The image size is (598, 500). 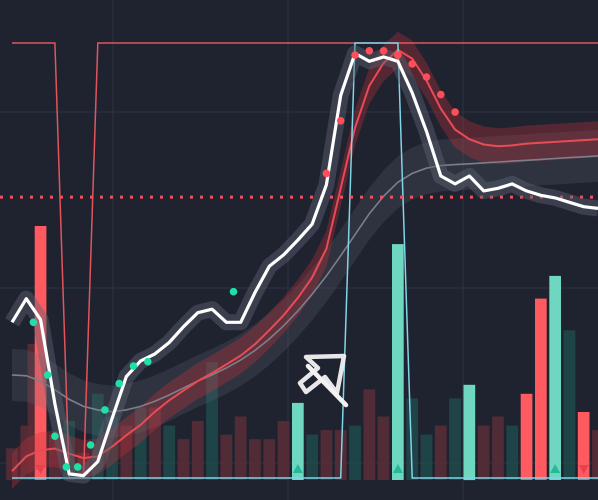 I want to click on cursor-arrow-icon, so click(x=323, y=380).